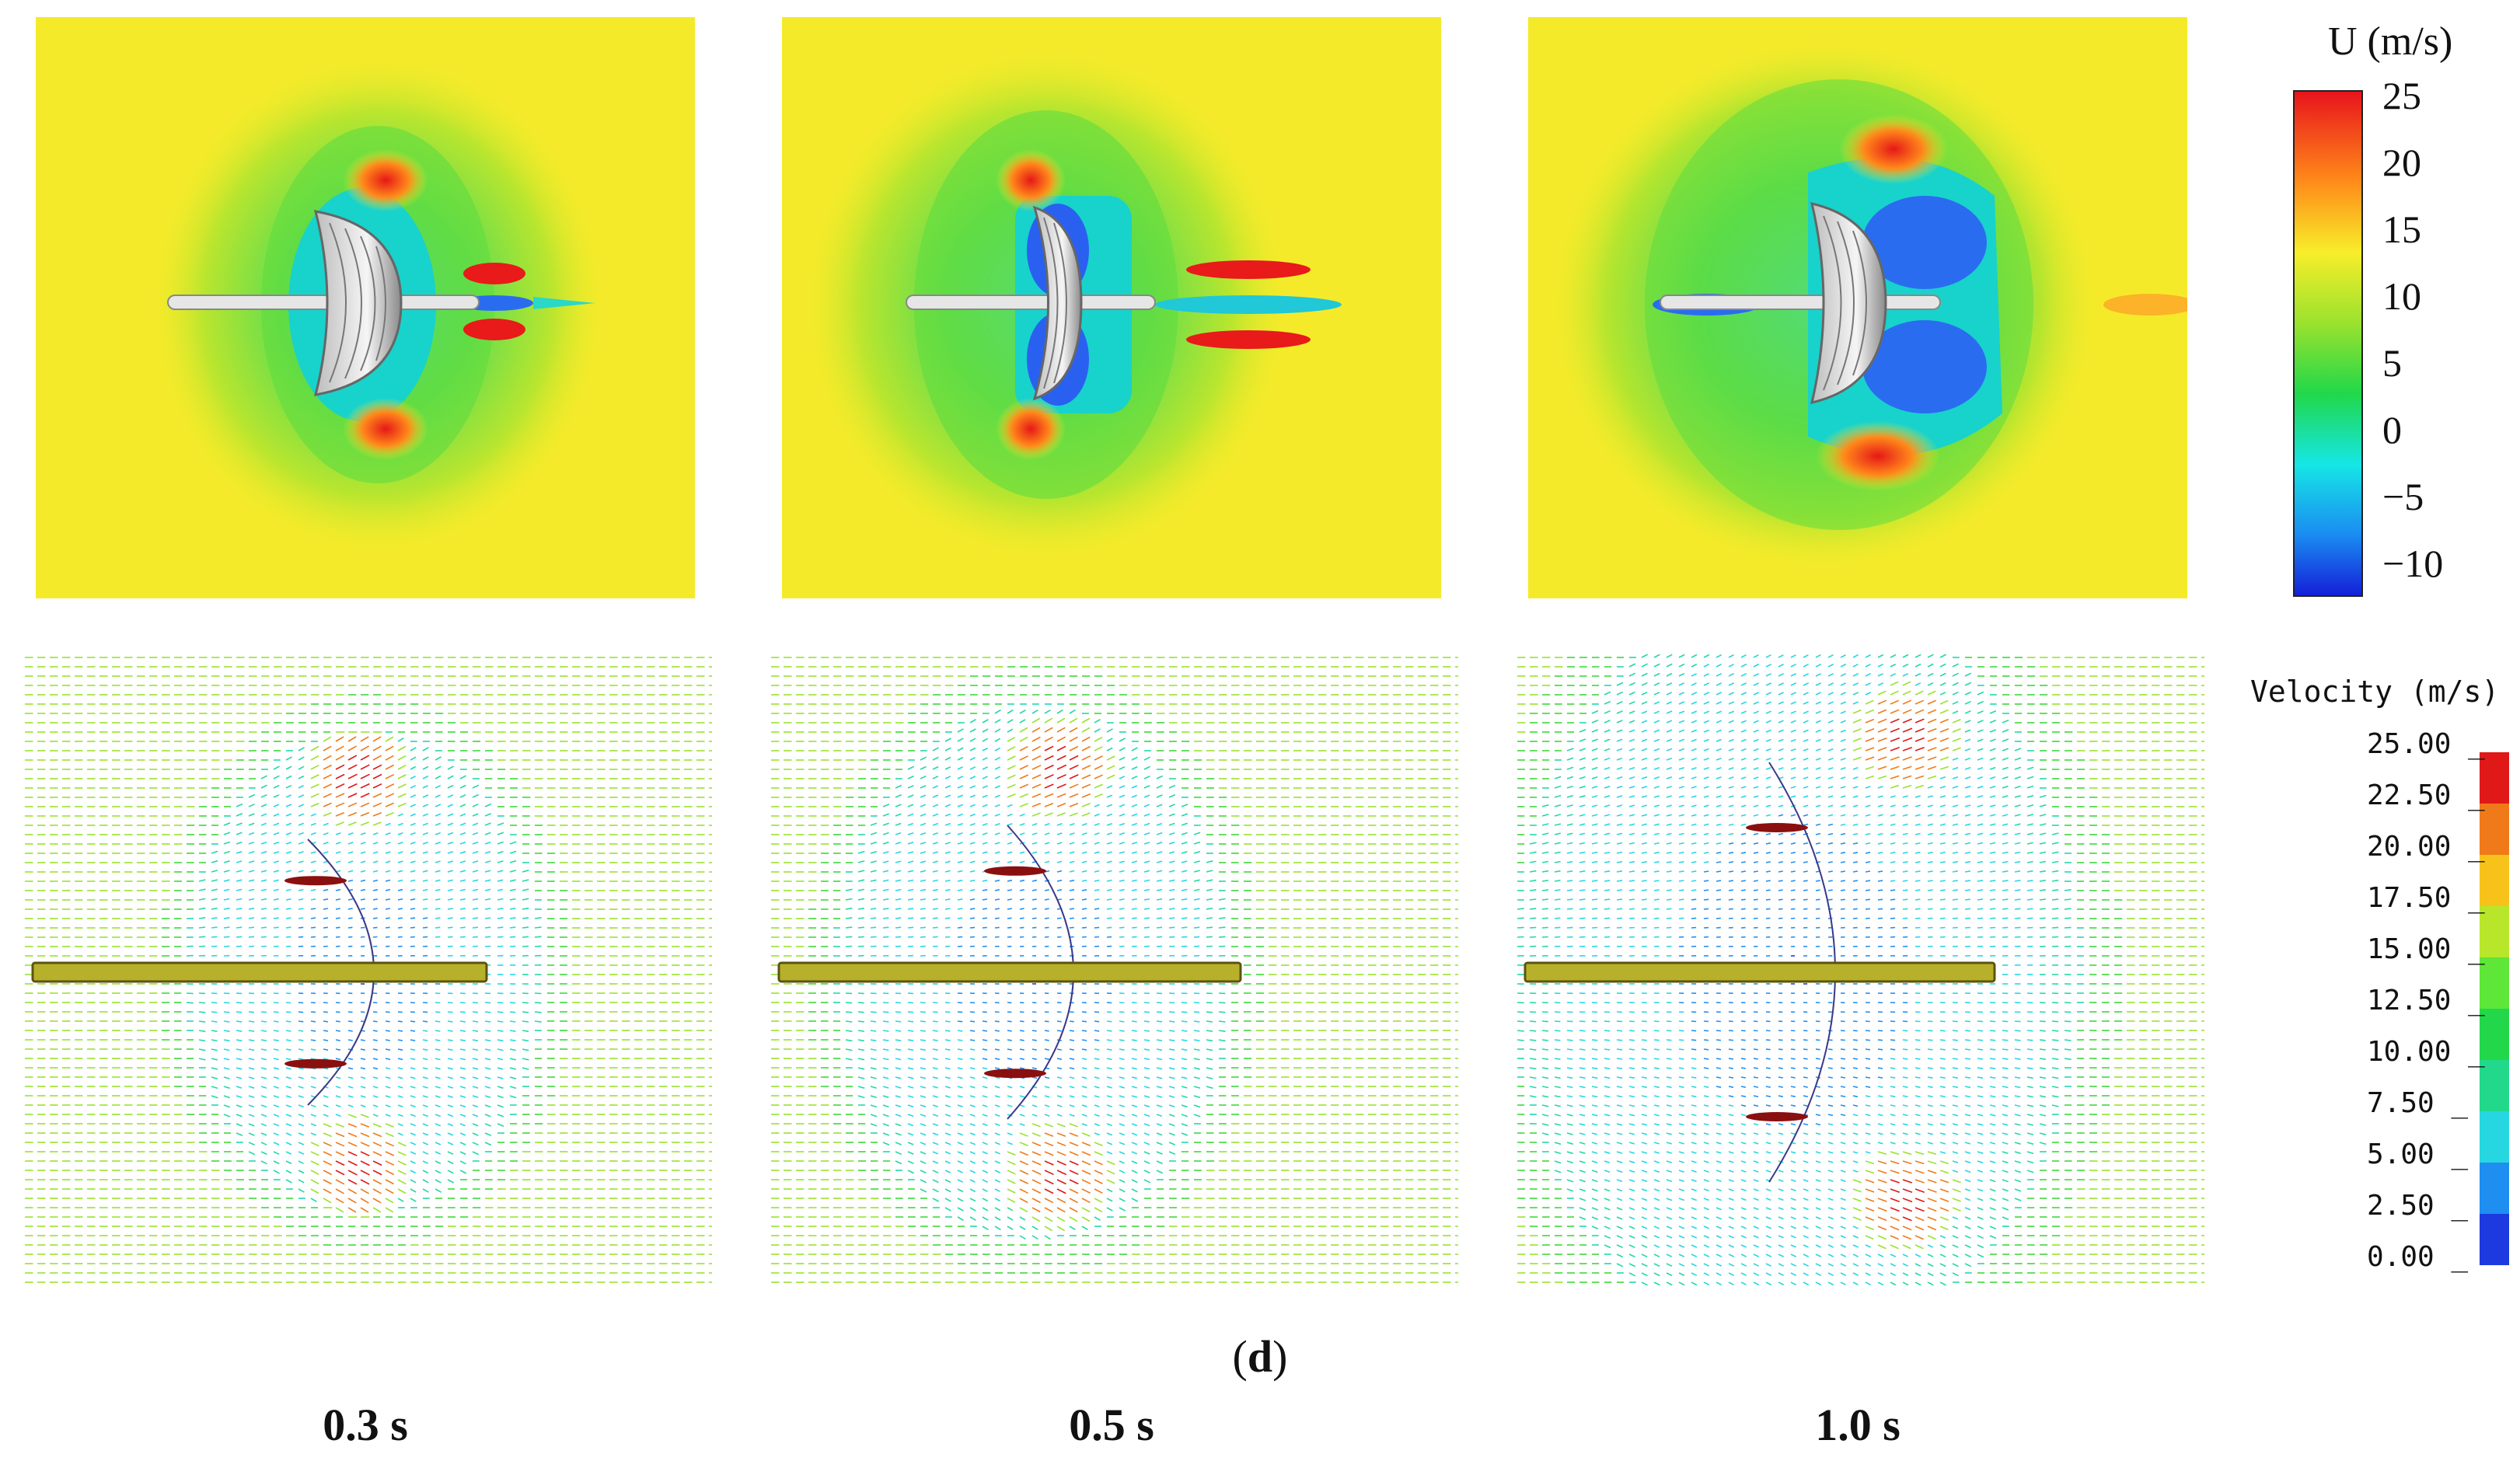 Image resolution: width=2520 pixels, height=1461 pixels. Describe the element at coordinates (2426, 847) in the screenshot. I see `vector-legend-tick: 20.00 _` at that location.